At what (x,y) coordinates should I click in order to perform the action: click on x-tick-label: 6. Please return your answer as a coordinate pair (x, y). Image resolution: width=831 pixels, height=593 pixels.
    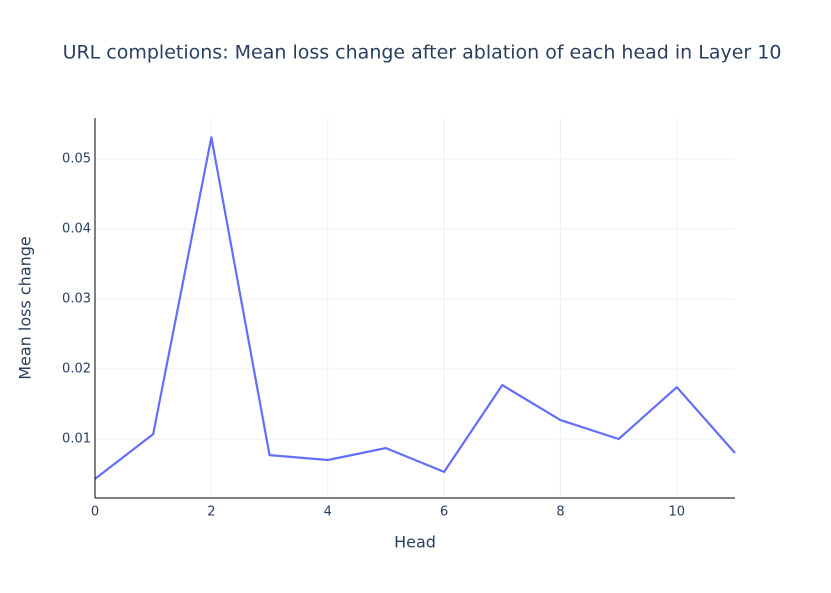
    Looking at the image, I should click on (444, 512).